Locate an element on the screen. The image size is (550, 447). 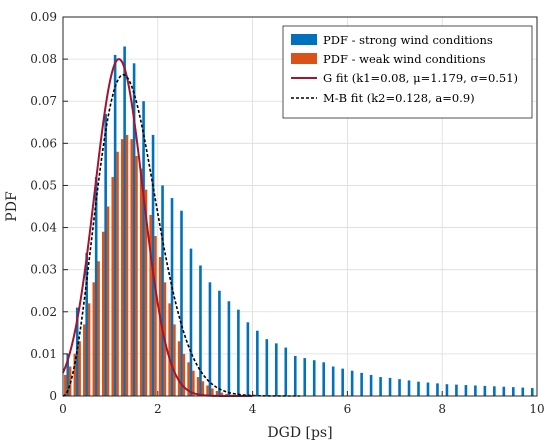
y-axis-label: PDF is located at coordinates (12, 206).